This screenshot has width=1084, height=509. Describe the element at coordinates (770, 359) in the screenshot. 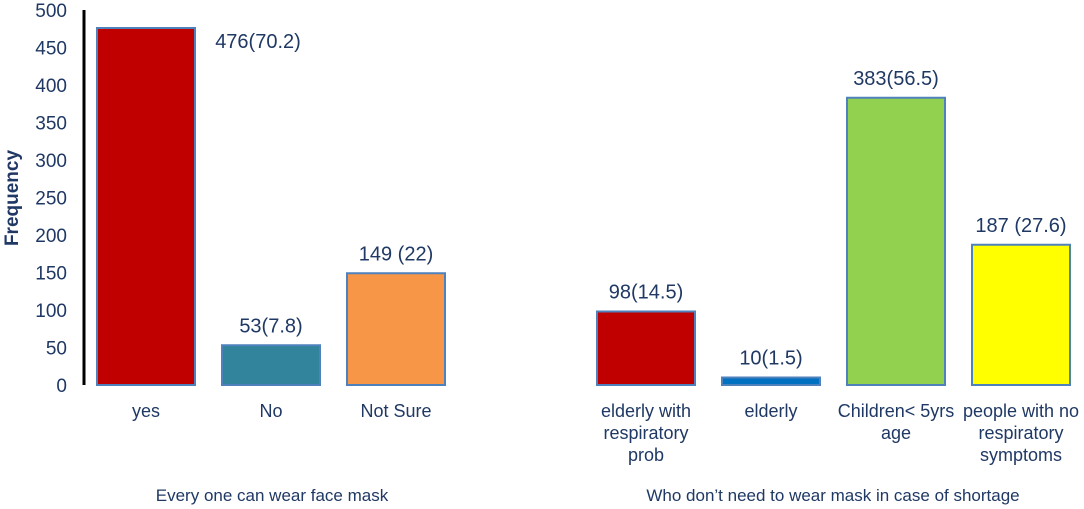

I see `data-label: 10(1.5)` at that location.